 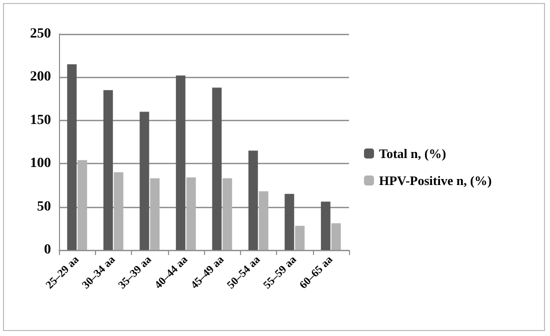 What do you see at coordinates (40, 77) in the screenshot?
I see `y-tick-label: 200` at bounding box center [40, 77].